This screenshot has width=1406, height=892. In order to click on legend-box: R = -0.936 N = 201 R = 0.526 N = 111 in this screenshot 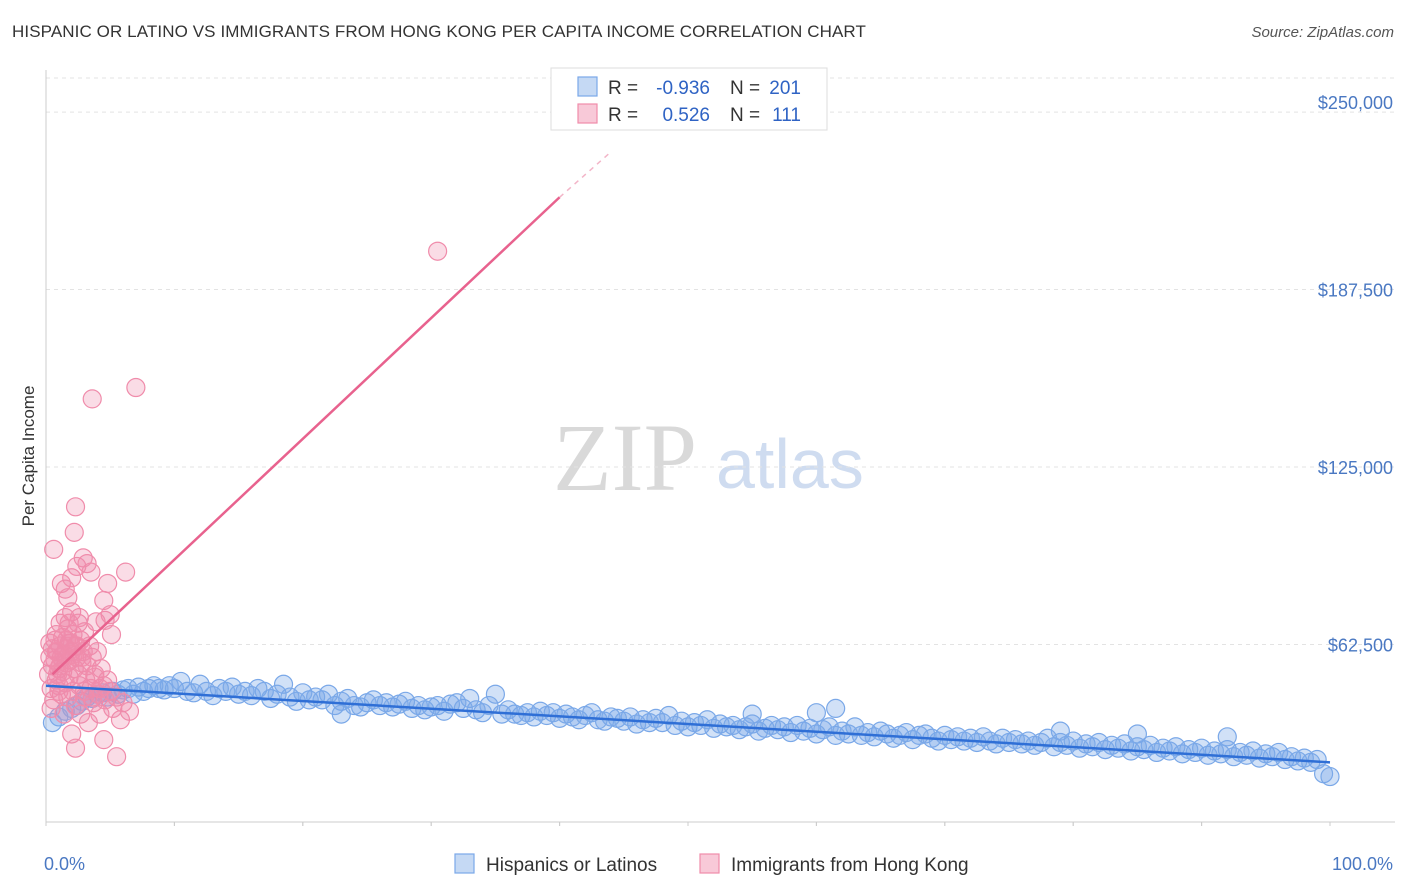, I will do `click(689, 99)`.